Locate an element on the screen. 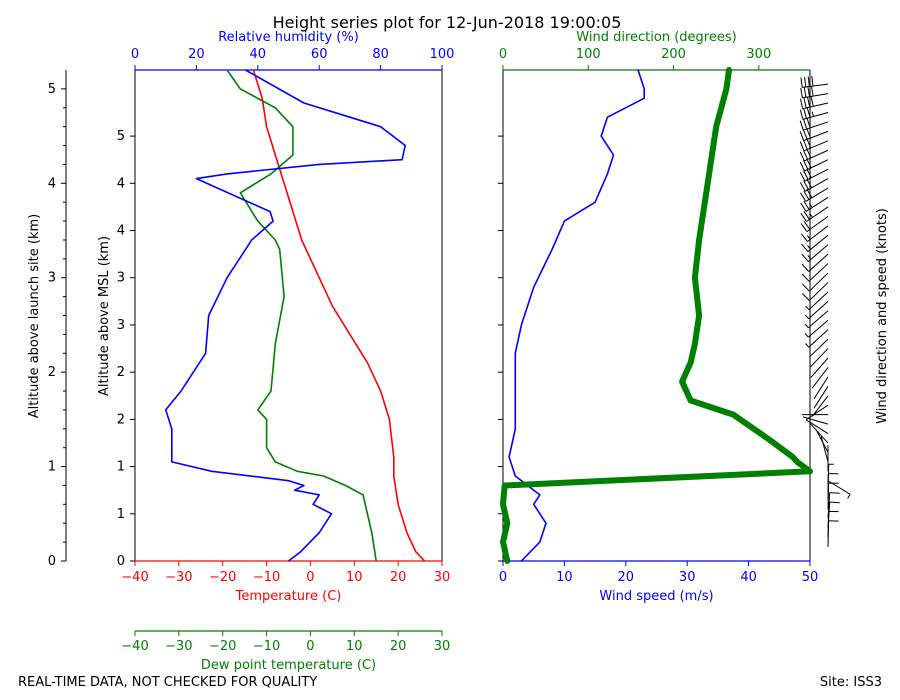 Image resolution: width=900 pixels, height=700 pixels. temperature-tick-label: −20 is located at coordinates (222, 577).